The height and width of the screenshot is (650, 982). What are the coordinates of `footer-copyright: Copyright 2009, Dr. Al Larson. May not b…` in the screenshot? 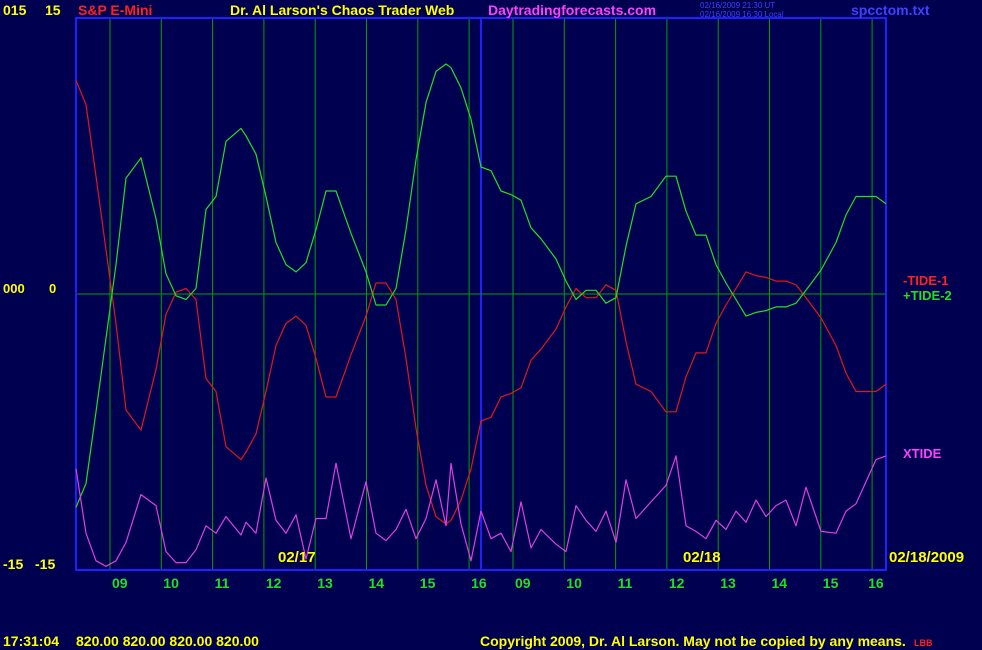 It's located at (693, 641).